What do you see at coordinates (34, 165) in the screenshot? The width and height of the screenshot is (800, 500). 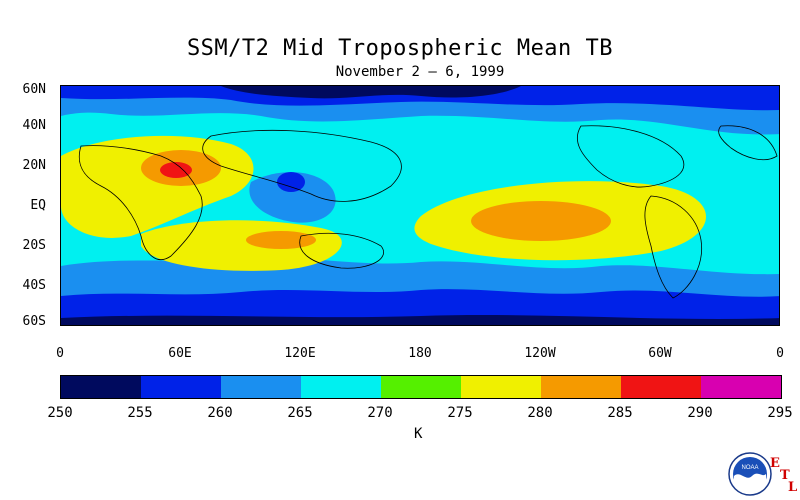 I see `lat-label-20n: 20N` at bounding box center [34, 165].